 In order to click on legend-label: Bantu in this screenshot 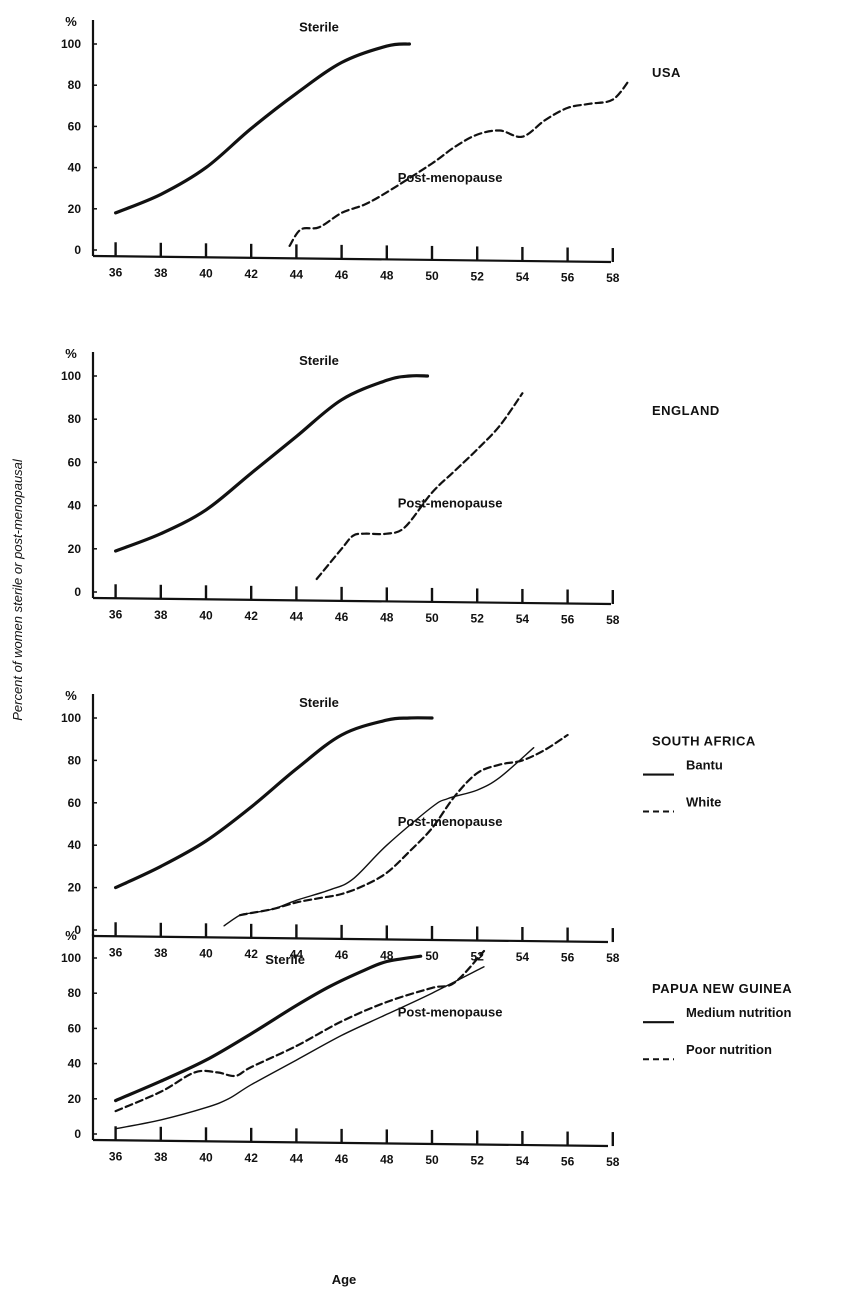, I will do `click(704, 765)`.